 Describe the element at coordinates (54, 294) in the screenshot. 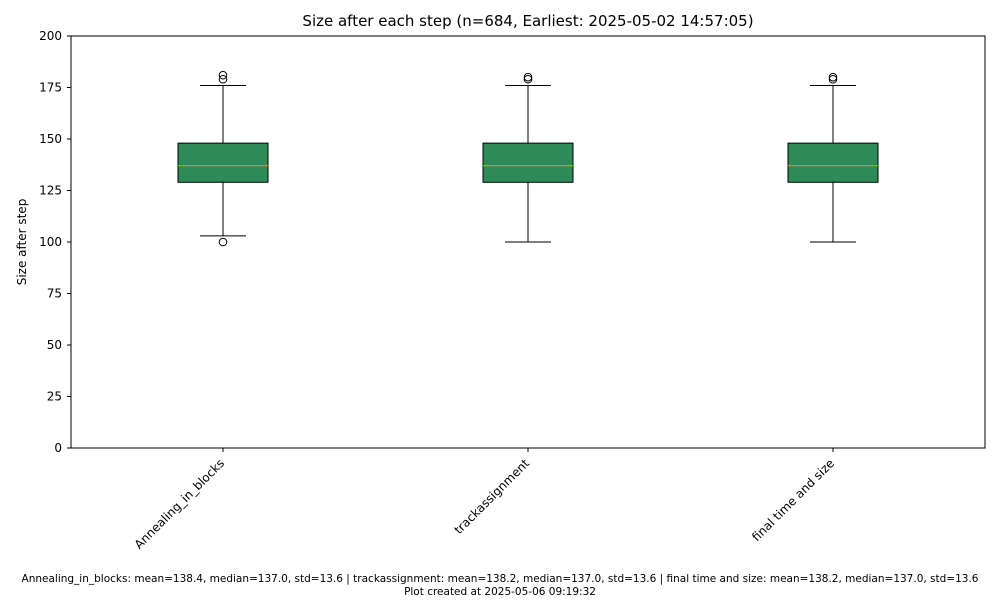

I see `y-tick-label: 75` at that location.